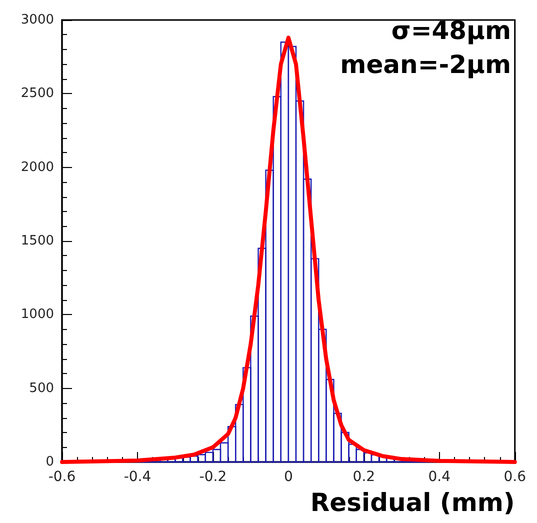 The image size is (537, 523). Describe the element at coordinates (451, 30) in the screenshot. I see `annotation: σ=48μm` at that location.